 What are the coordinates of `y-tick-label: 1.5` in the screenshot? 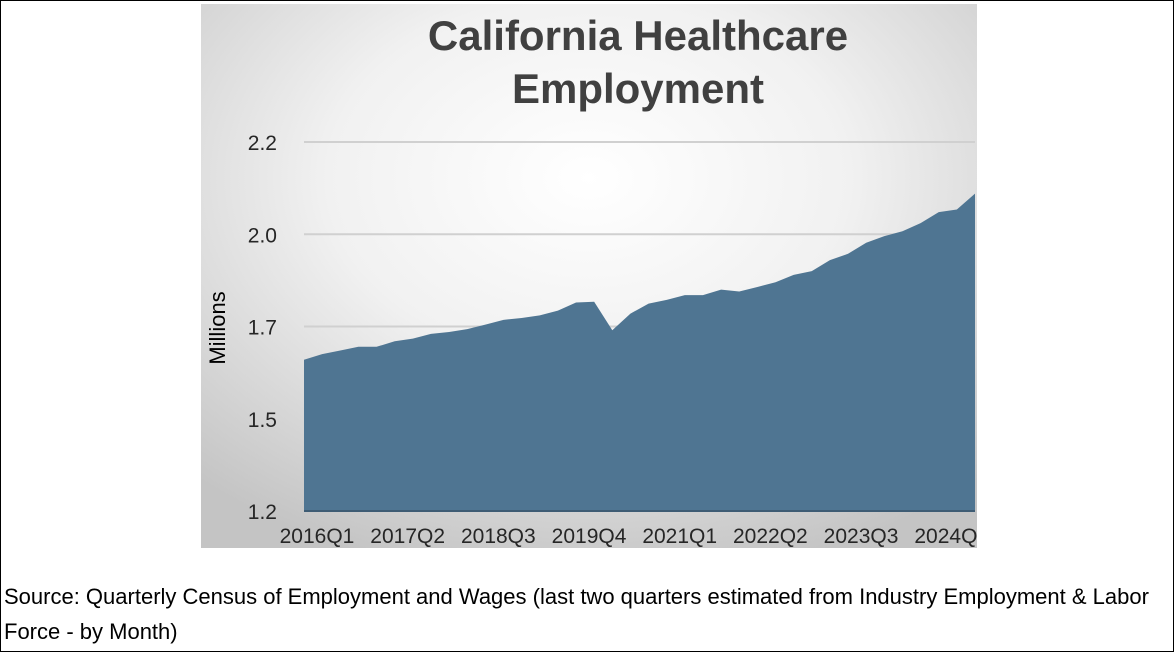 It's located at (262, 420).